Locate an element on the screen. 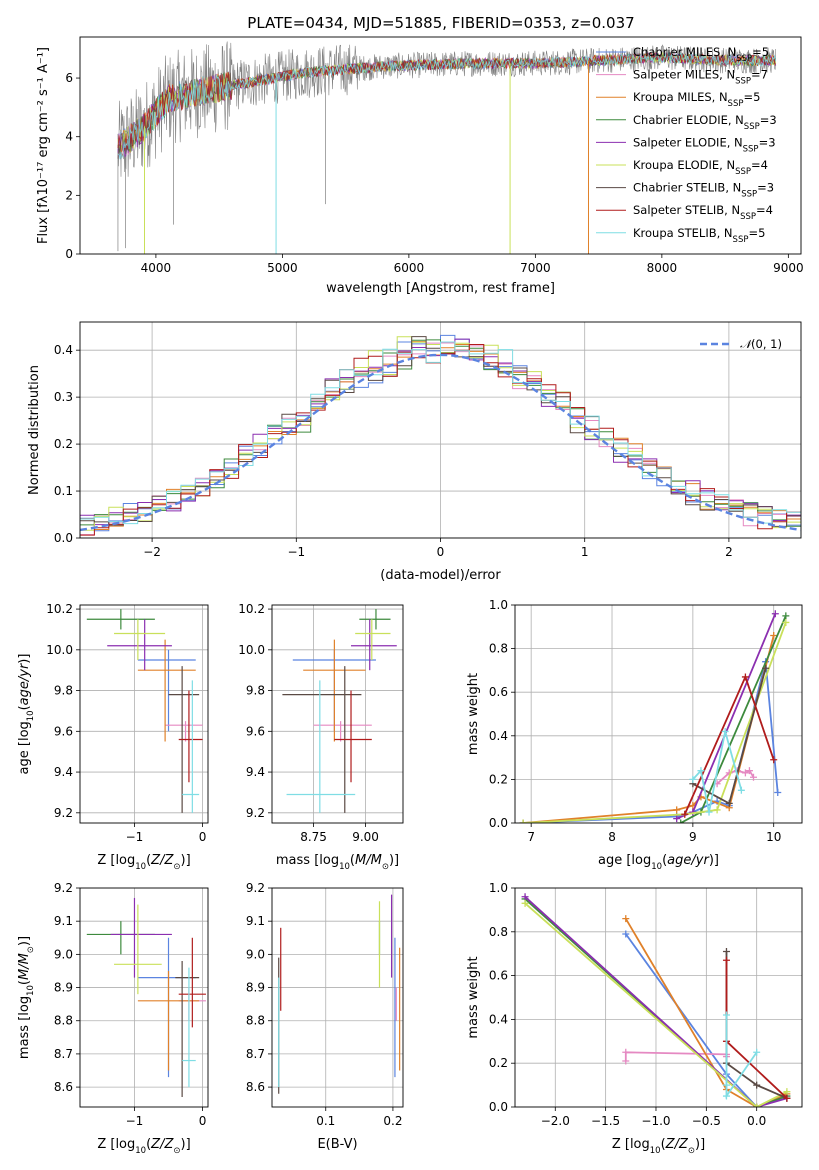 The width and height of the screenshot is (819, 1170). x-axis-label: mass [log10(M/M⊙)] is located at coordinates (337, 862).